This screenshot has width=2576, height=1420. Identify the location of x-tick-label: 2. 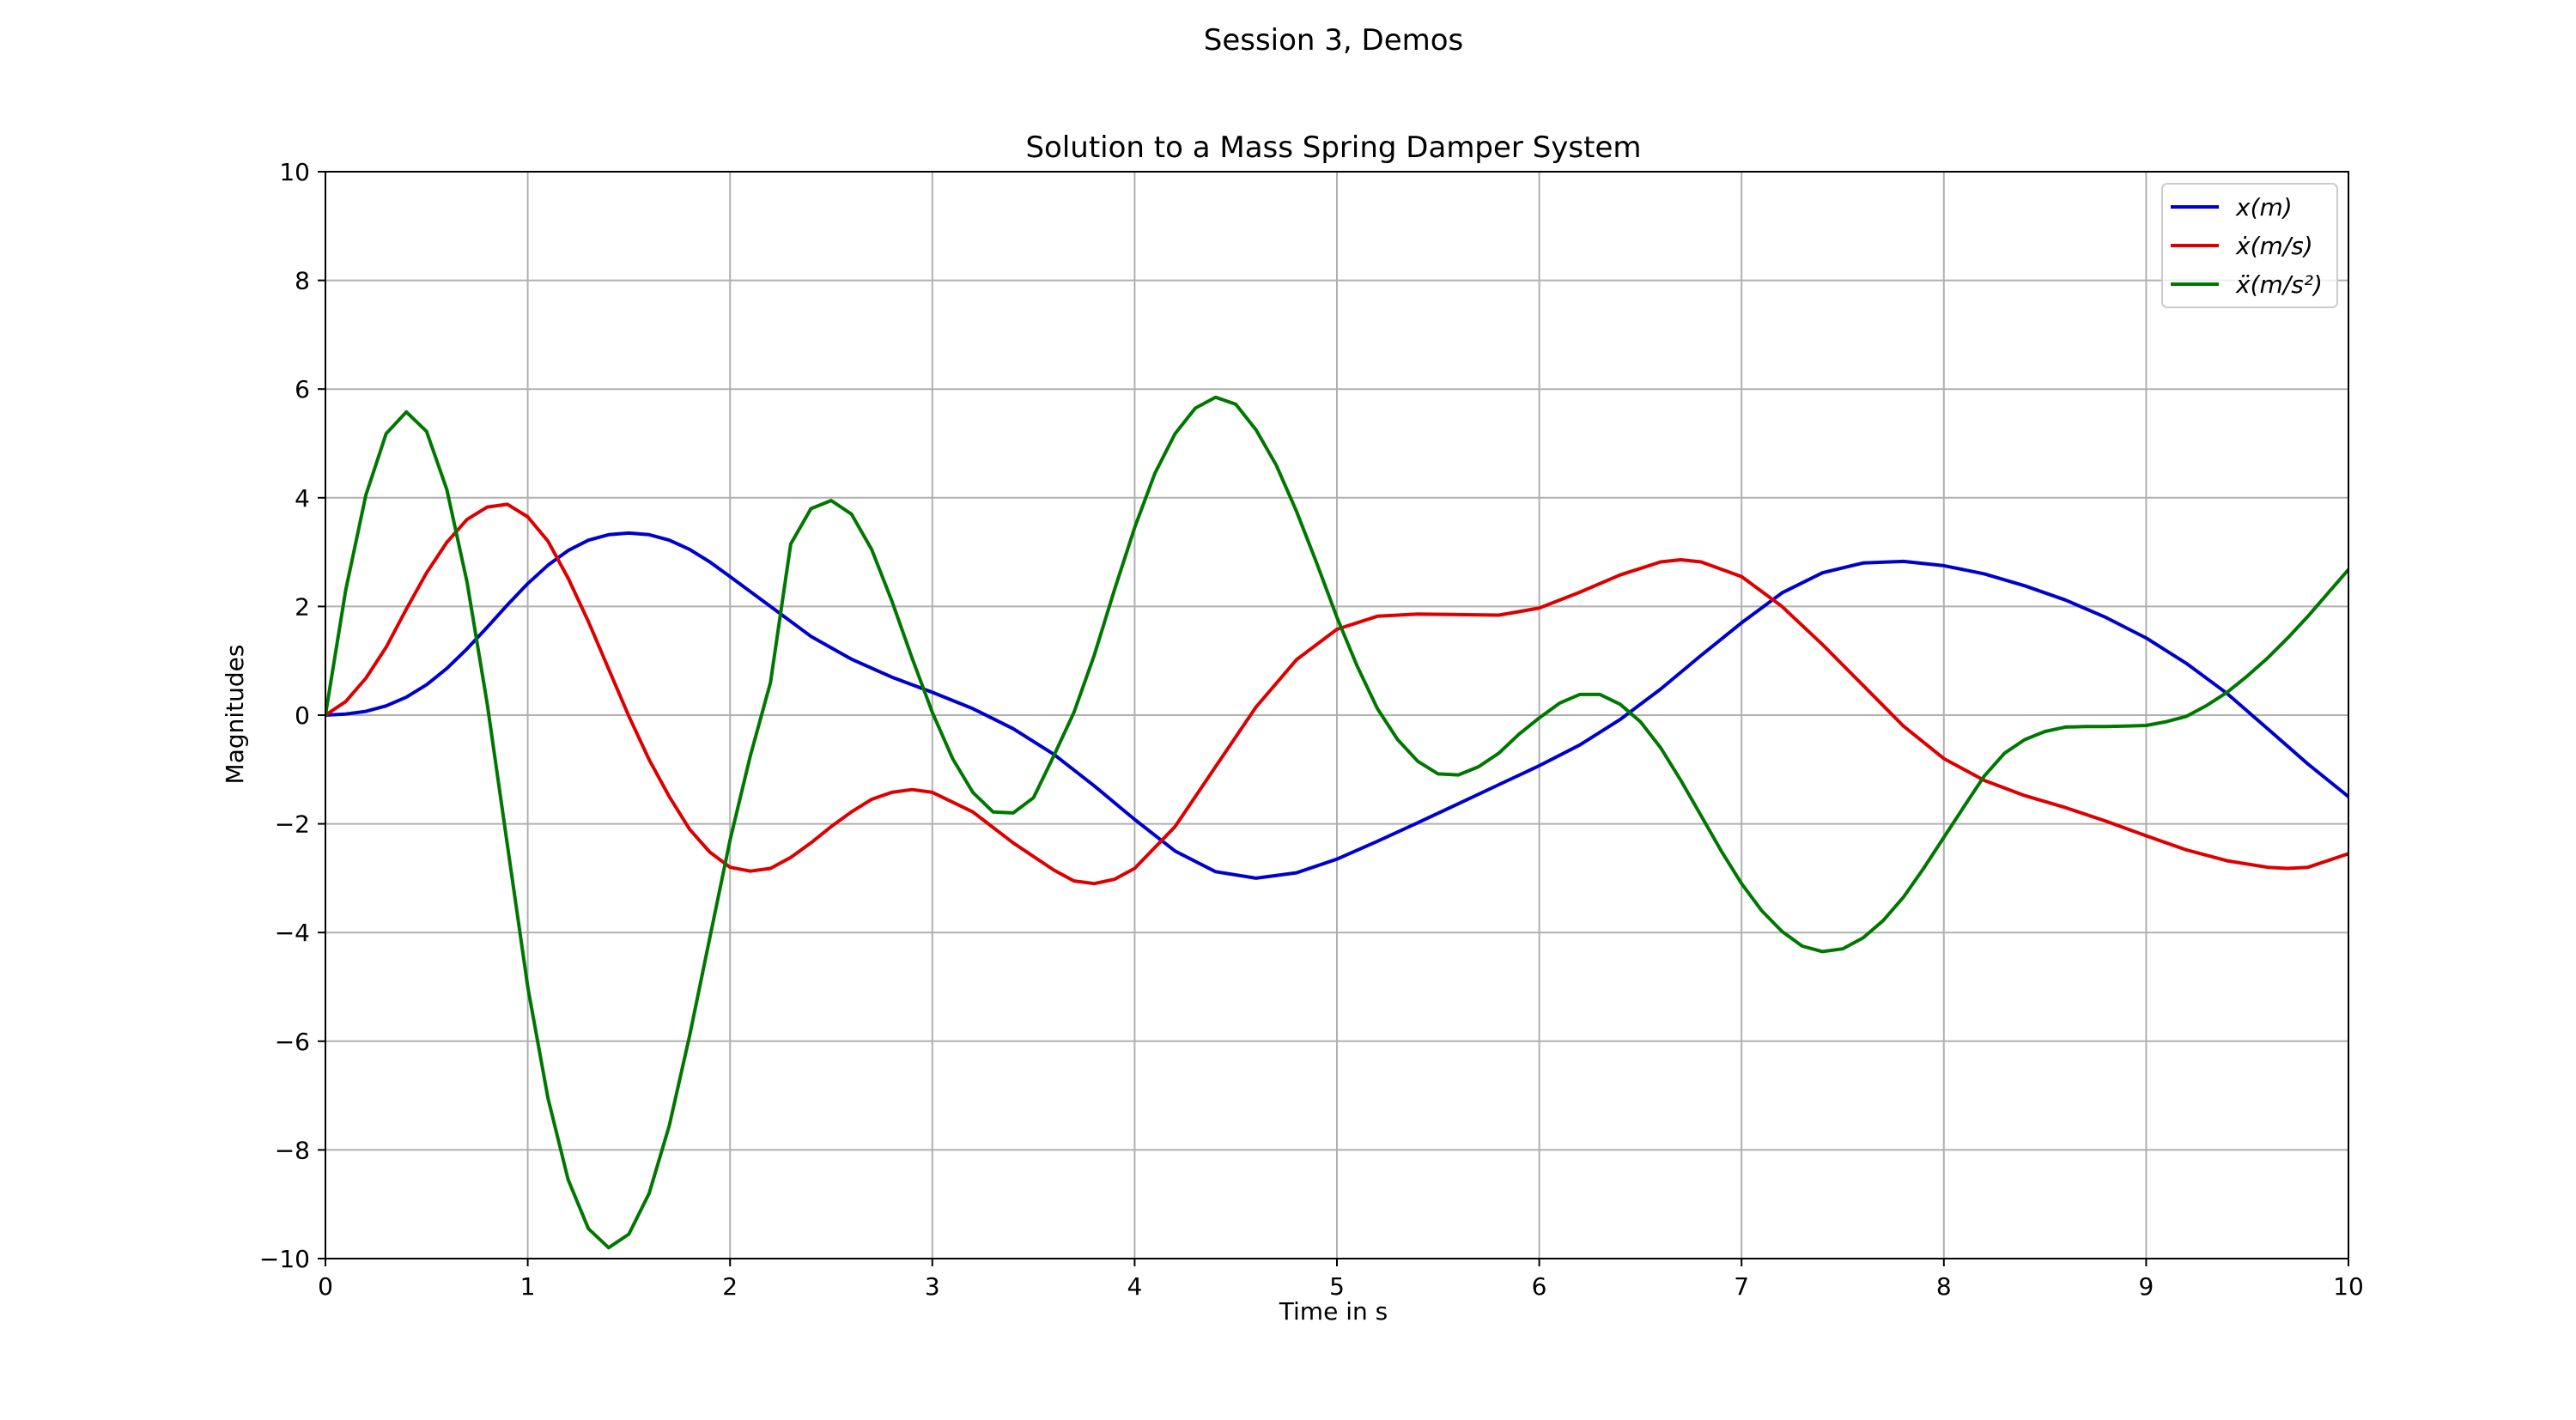
(730, 1286).